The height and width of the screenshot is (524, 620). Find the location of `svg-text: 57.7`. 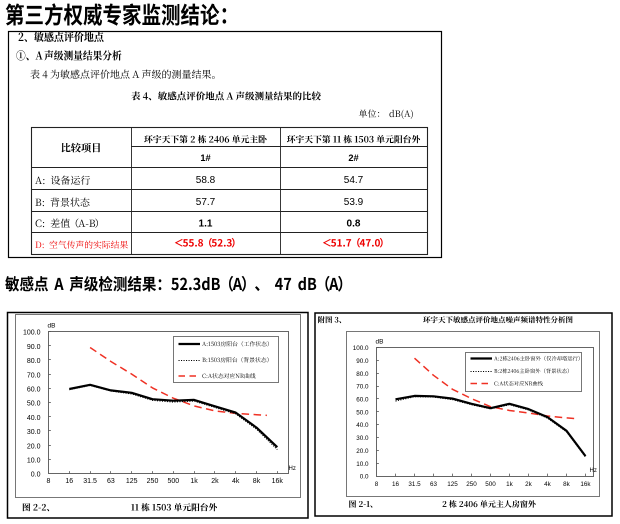

svg-text: 57.7 is located at coordinates (206, 202).